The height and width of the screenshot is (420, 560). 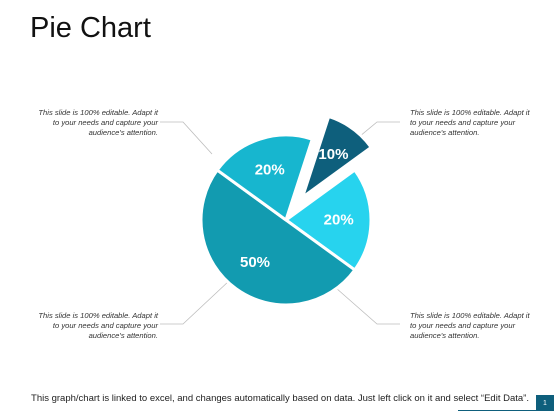 I want to click on footer-rule, so click(x=497, y=410).